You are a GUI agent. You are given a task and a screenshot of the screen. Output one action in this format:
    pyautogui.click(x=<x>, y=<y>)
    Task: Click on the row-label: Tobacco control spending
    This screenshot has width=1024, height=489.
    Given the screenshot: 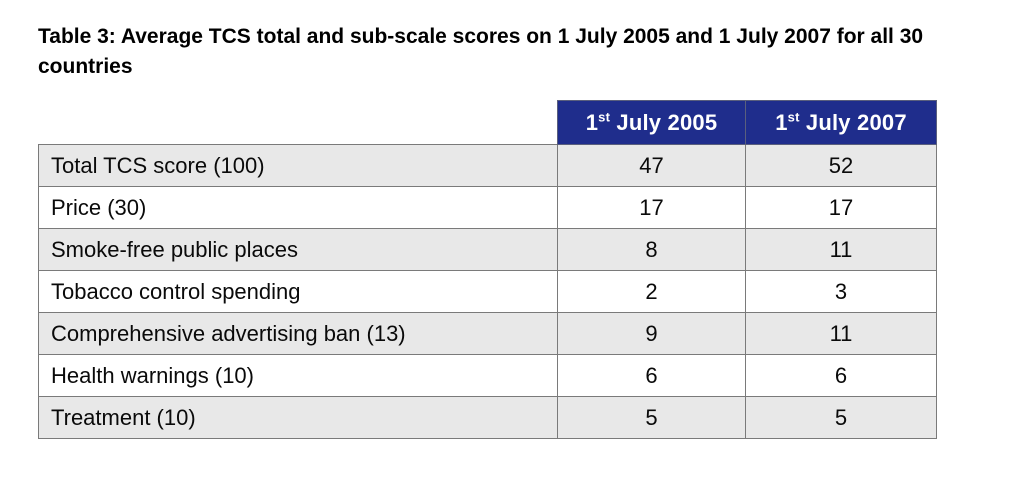 What is the action you would take?
    pyautogui.click(x=298, y=291)
    